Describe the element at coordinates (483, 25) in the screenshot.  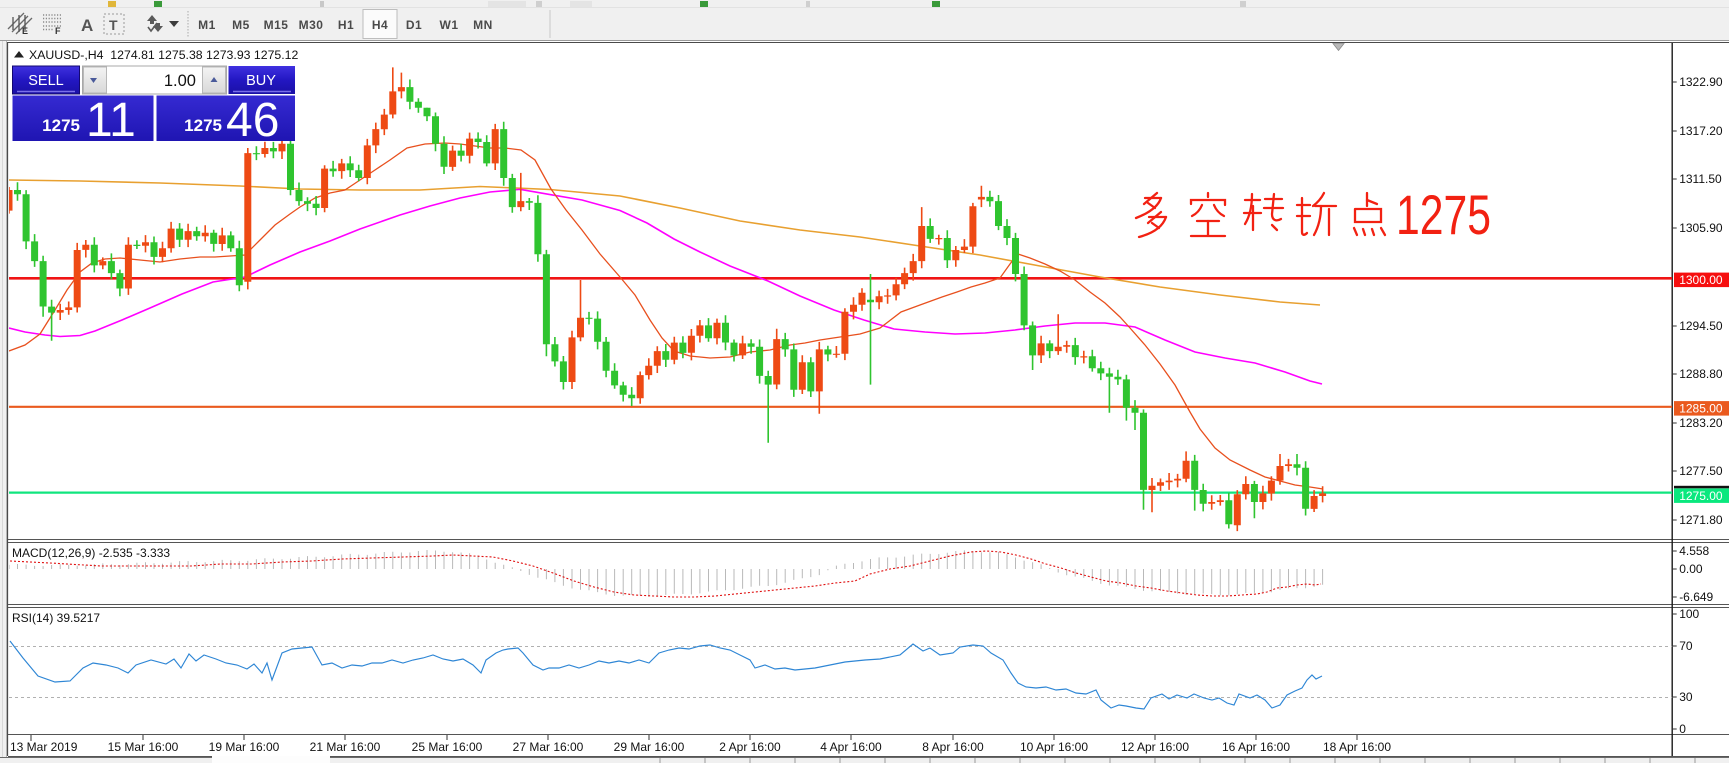
I see `svg-text: MN` at that location.